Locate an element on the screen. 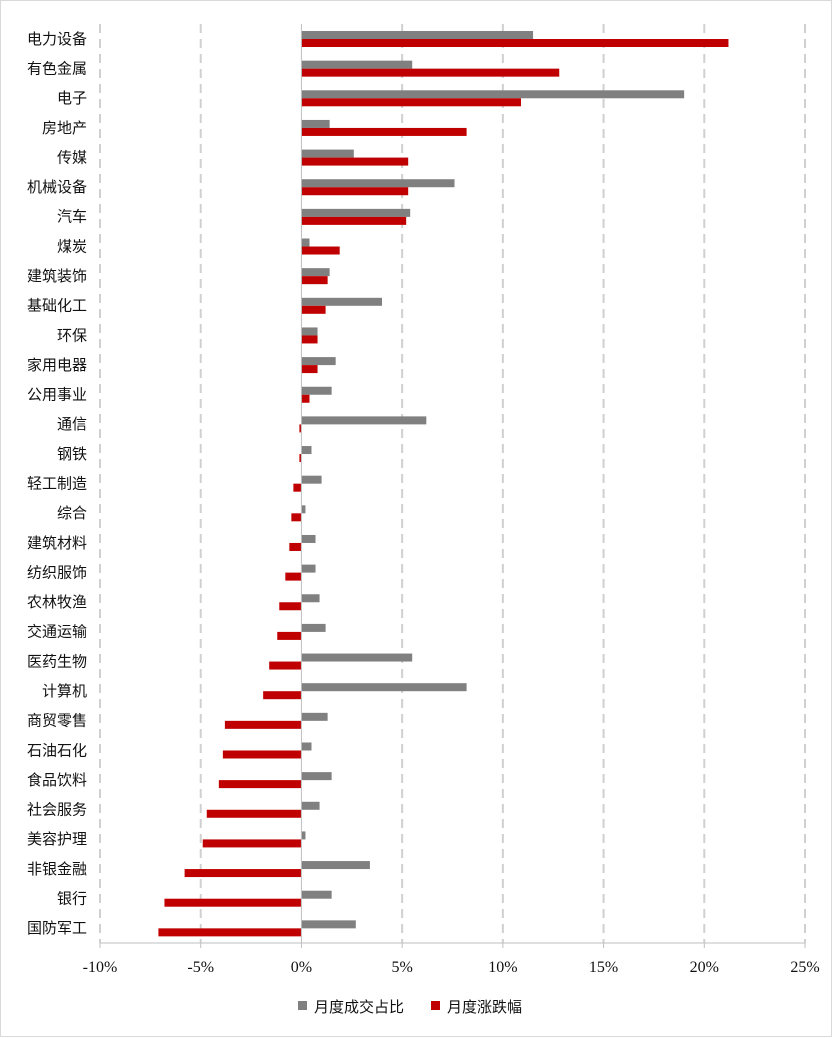  legend-swatch-share is located at coordinates (302, 1005).